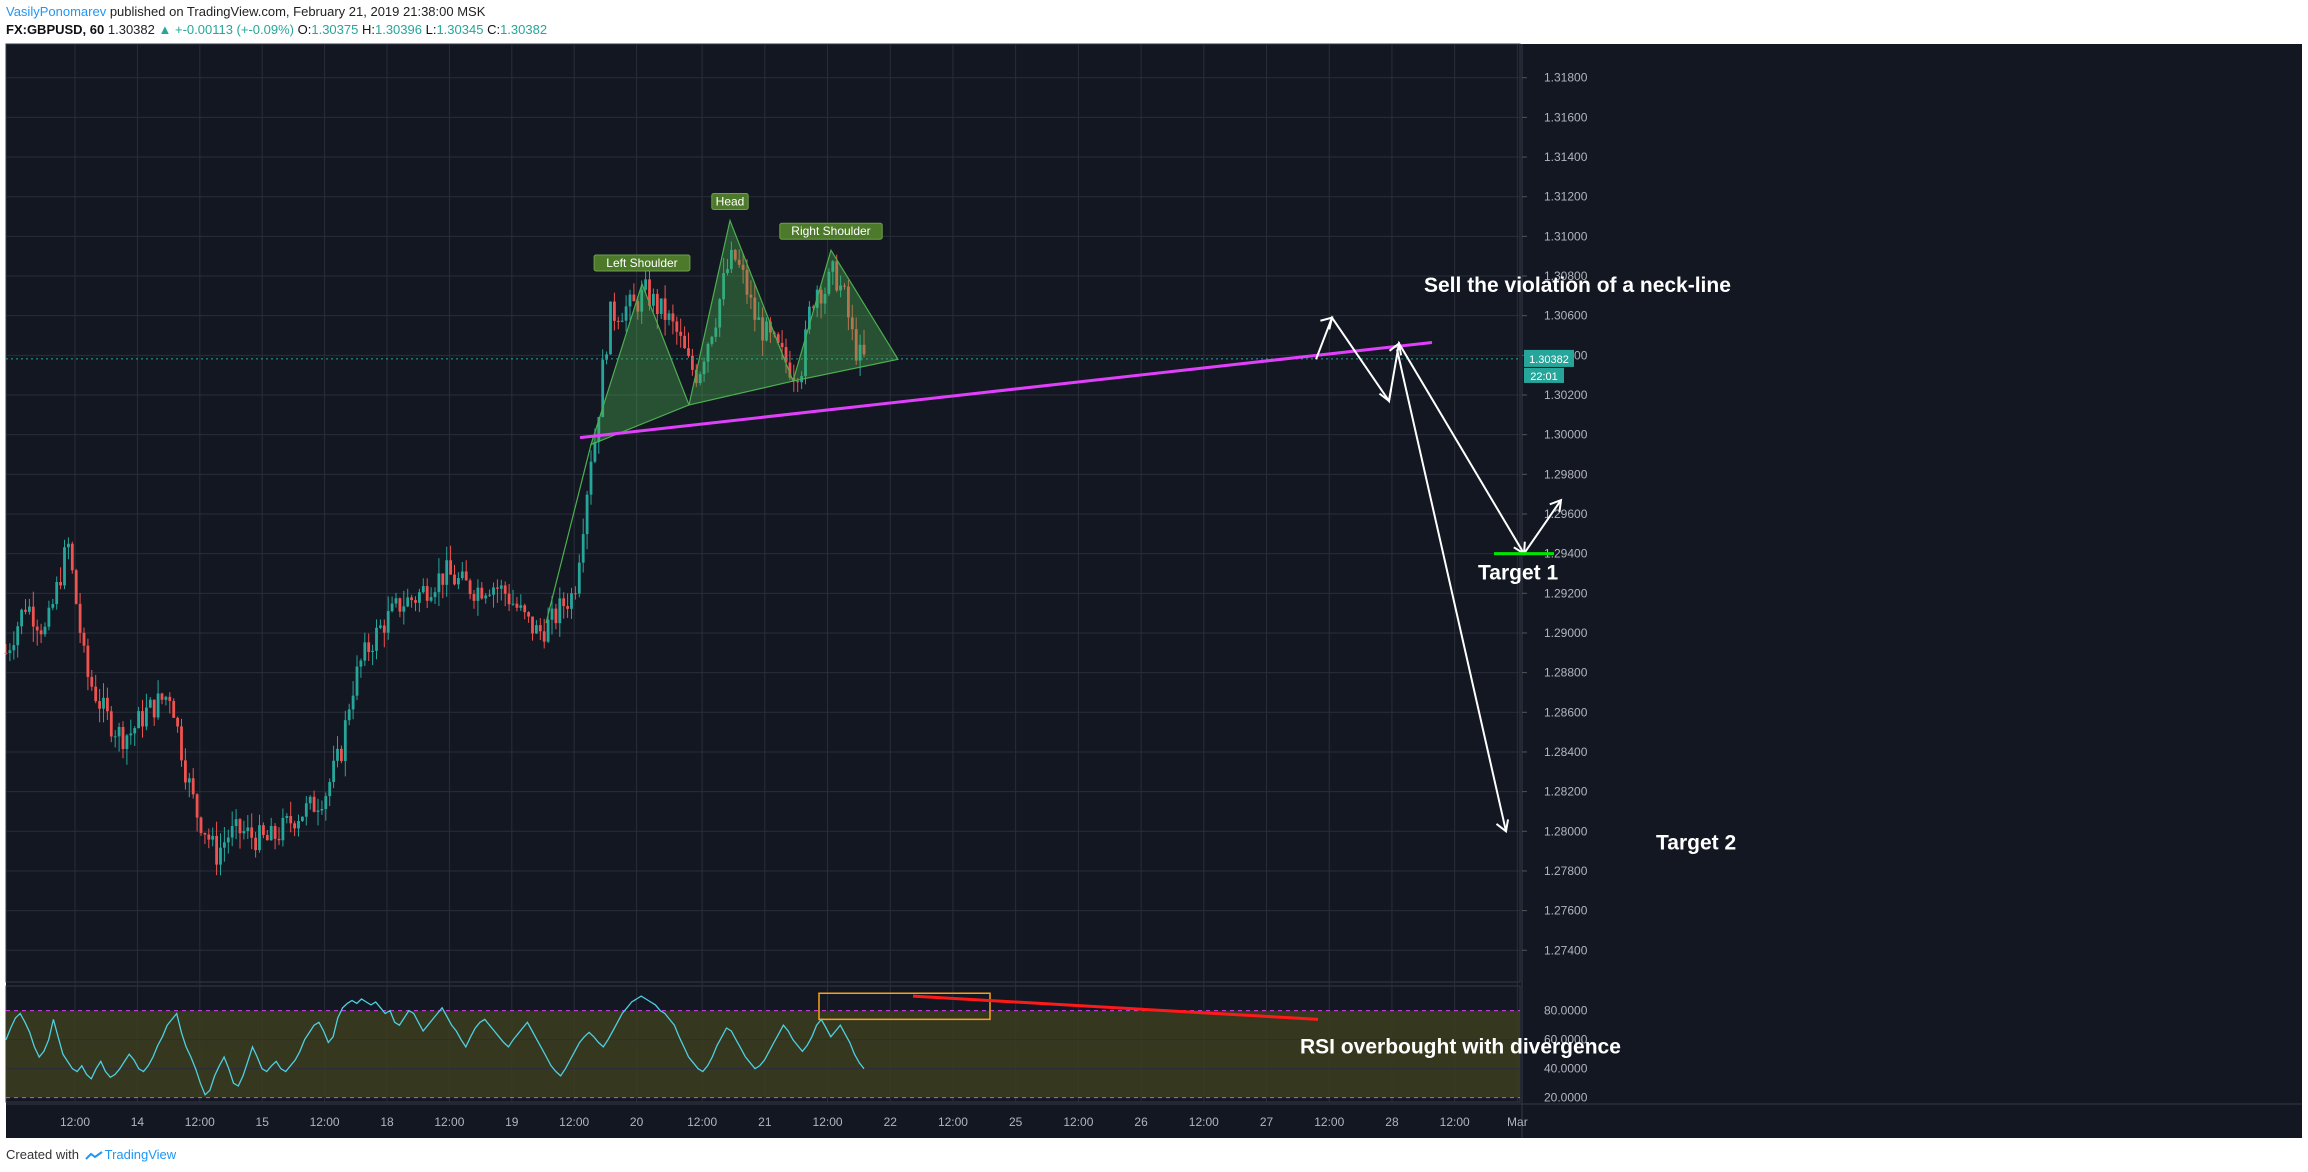  Describe the element at coordinates (56, 11) in the screenshot. I see `author-link: VasilyPonomarev` at that location.